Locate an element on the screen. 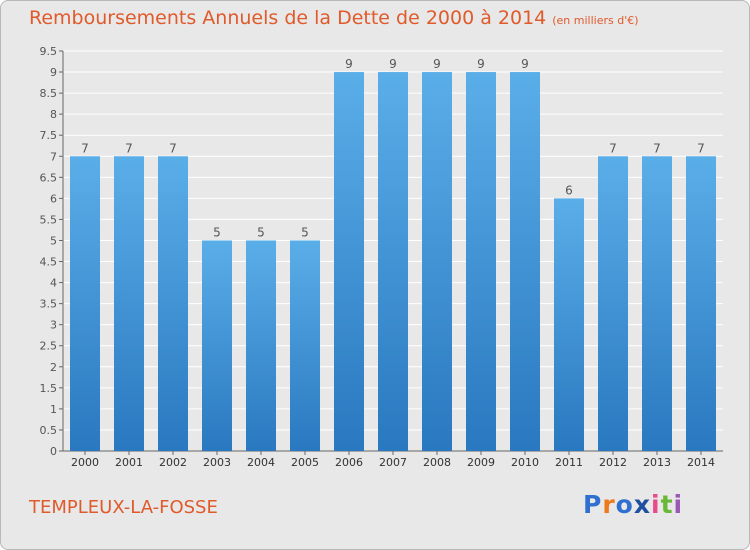 The image size is (750, 550). y-tick-label: 6.5 is located at coordinates (49, 177).